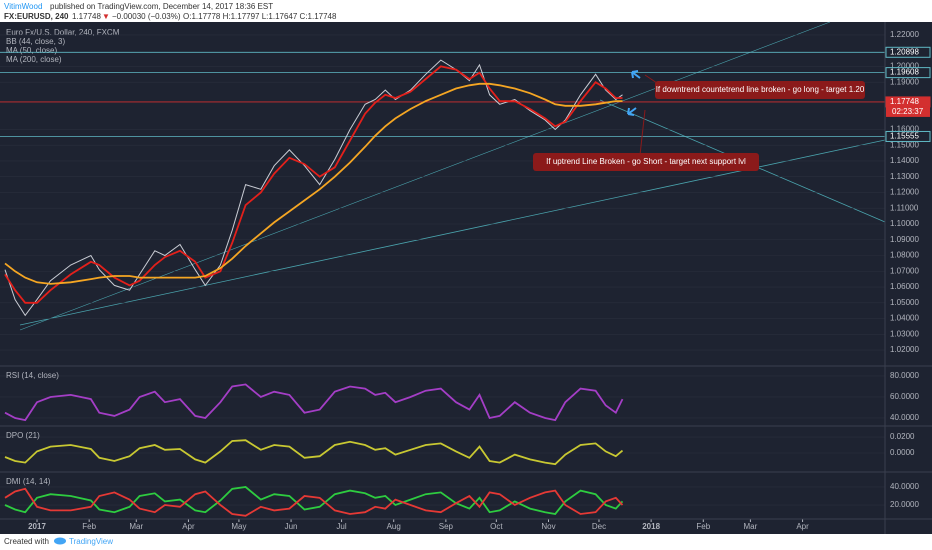  Describe the element at coordinates (904, 504) in the screenshot. I see `y-tick-label: 20.0000` at that location.